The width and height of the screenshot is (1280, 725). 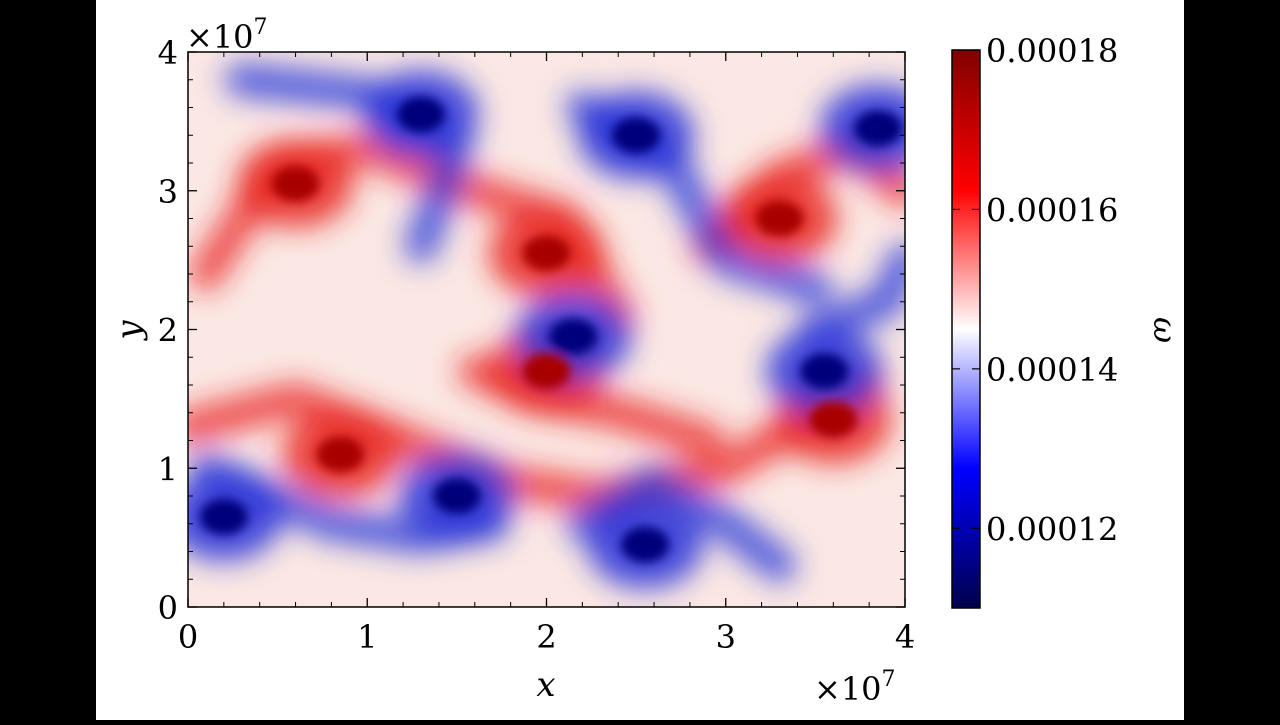 What do you see at coordinates (1052, 529) in the screenshot?
I see `colorbar-tick-label: 0.00012` at bounding box center [1052, 529].